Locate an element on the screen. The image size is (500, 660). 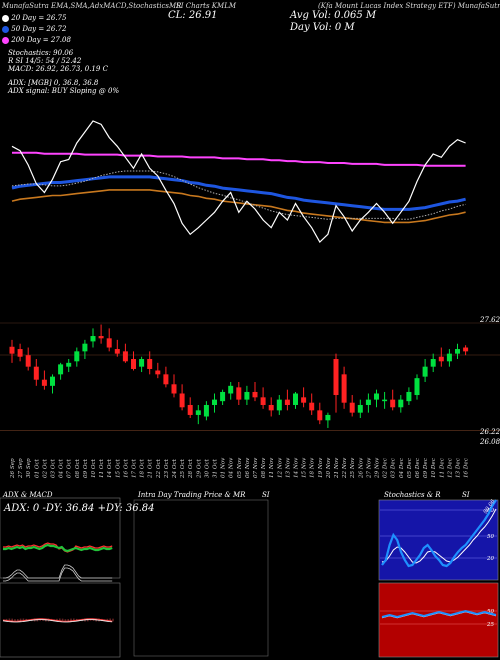
date-tick-label: 06 Dec is located at coordinates (418, 467).